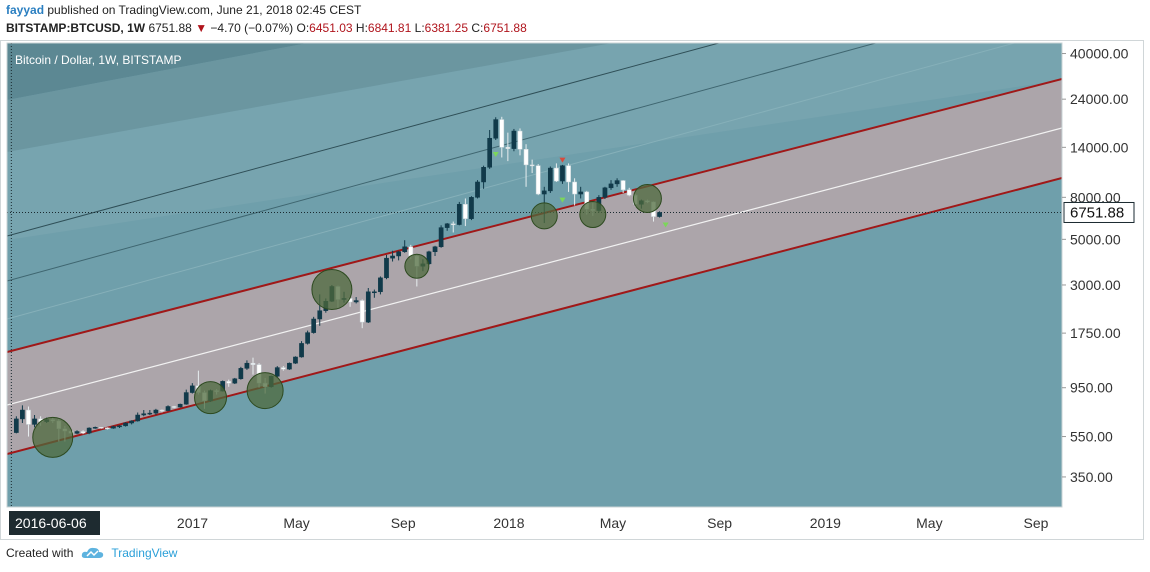 This screenshot has width=1150, height=572. Describe the element at coordinates (505, 28) in the screenshot. I see `close-value: 6751.88` at that location.